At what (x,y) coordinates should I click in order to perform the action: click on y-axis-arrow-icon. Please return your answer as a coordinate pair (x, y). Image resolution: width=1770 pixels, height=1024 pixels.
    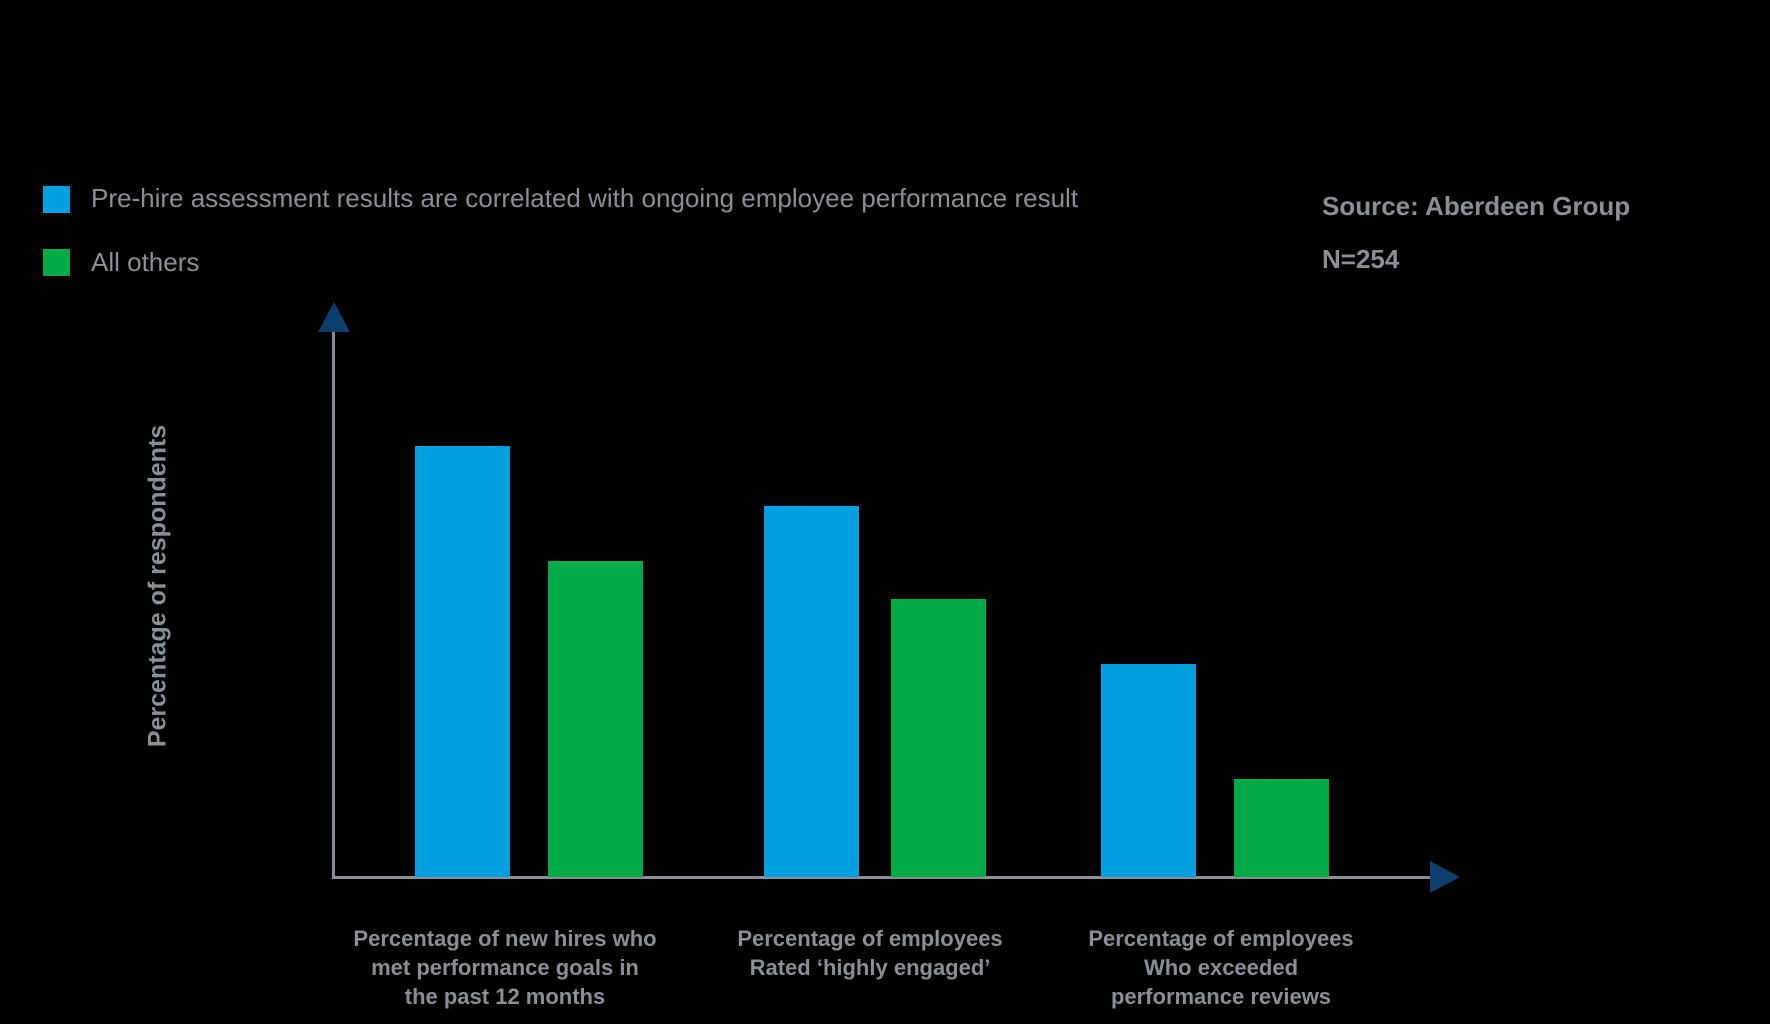
    Looking at the image, I should click on (334, 317).